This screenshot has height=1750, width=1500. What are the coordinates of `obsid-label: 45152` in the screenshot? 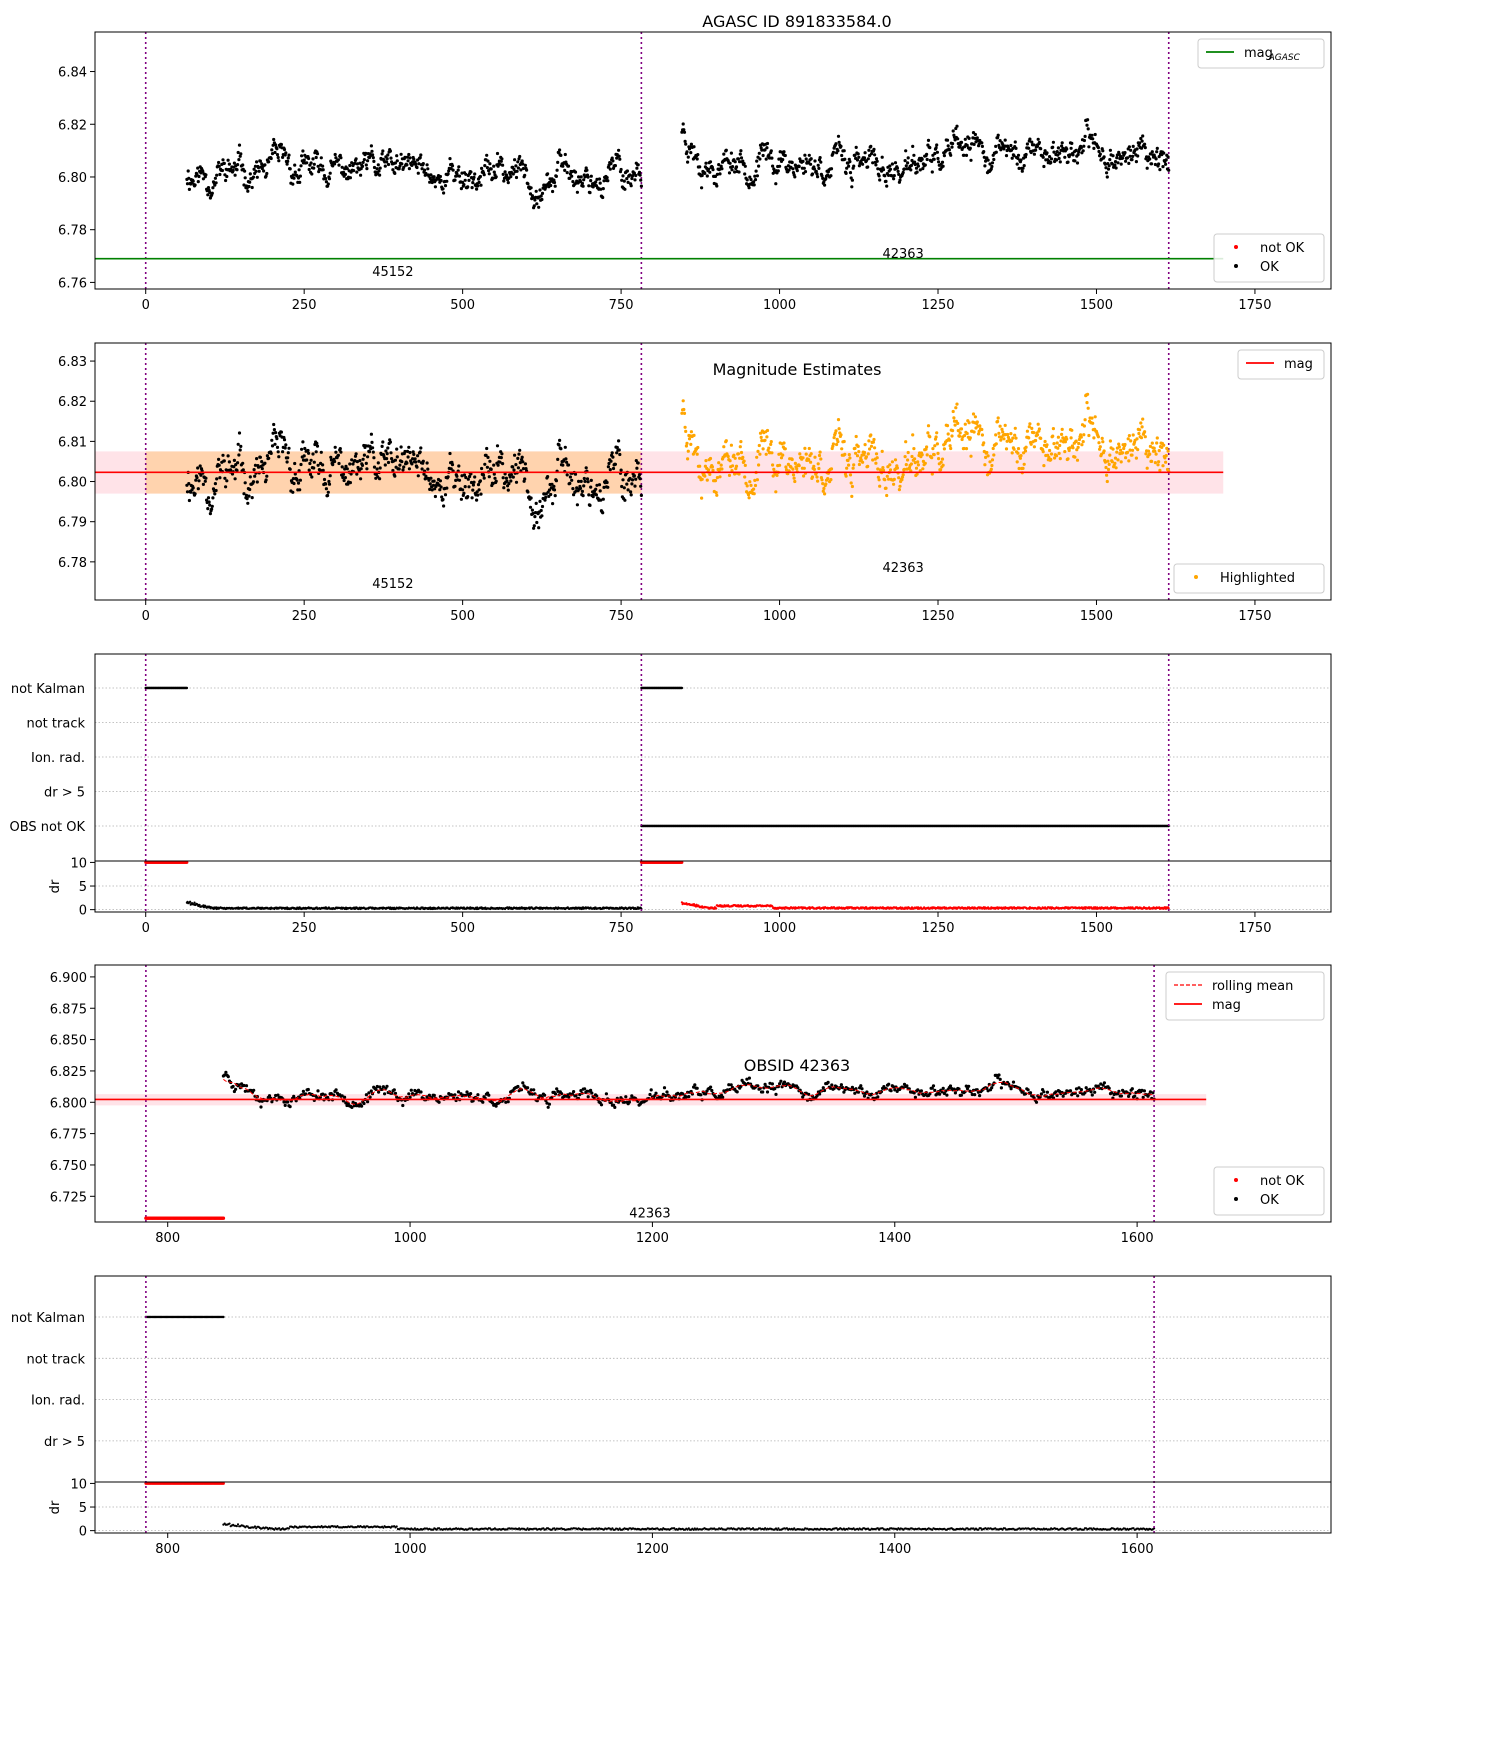 It's located at (392, 272).